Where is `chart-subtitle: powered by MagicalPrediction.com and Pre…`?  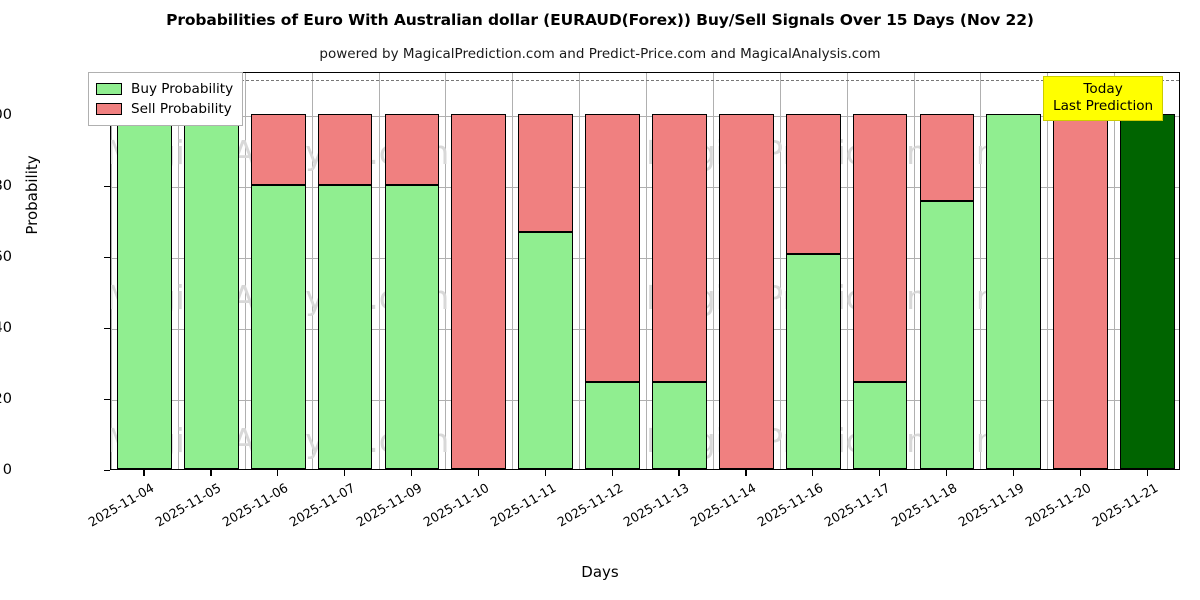
chart-subtitle: powered by MagicalPrediction.com and Pre… is located at coordinates (600, 54).